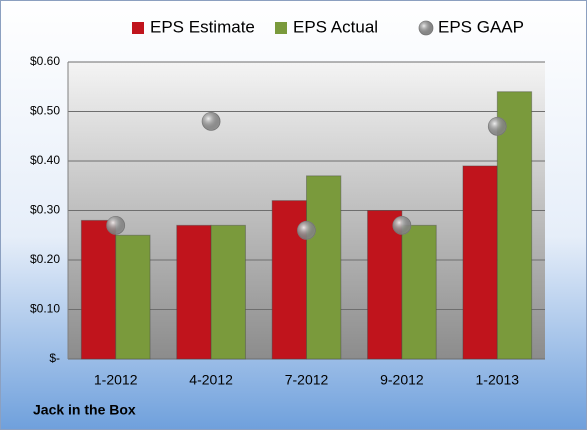  What do you see at coordinates (45, 61) in the screenshot?
I see `y-tick-label: $0.60` at bounding box center [45, 61].